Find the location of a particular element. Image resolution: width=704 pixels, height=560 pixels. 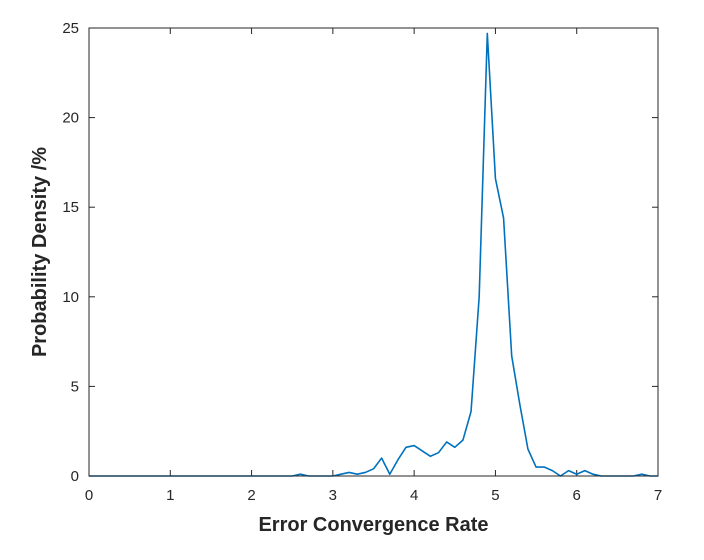

y-tick-label: 10 is located at coordinates (70, 297).